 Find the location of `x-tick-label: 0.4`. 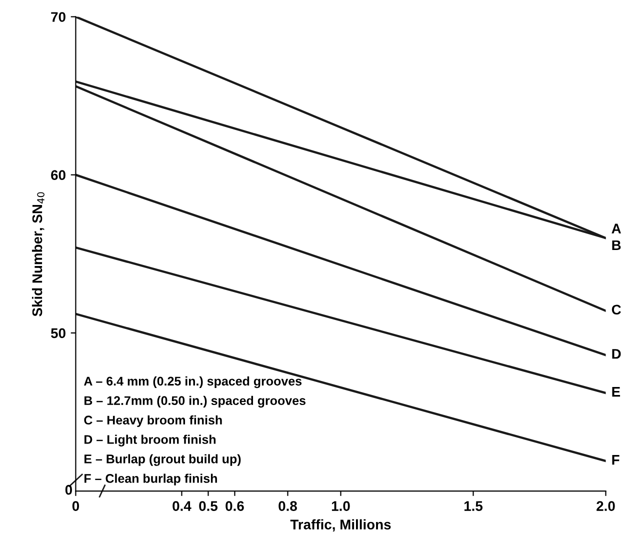

x-tick-label: 0.4 is located at coordinates (182, 506).